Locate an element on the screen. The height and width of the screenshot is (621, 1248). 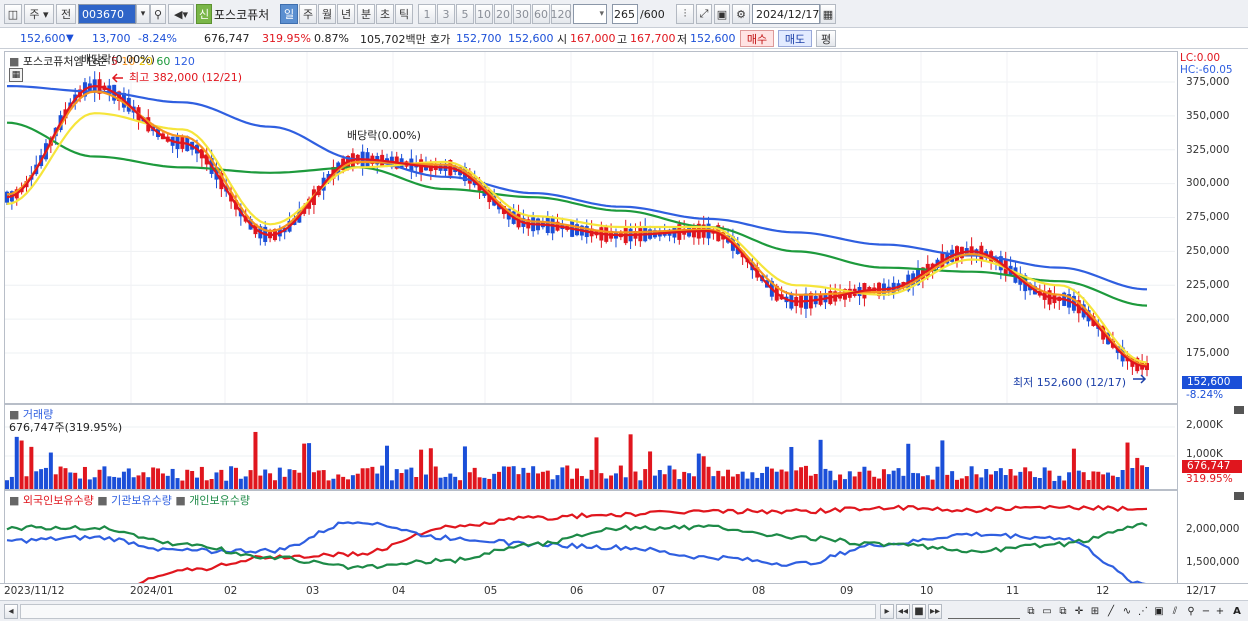
grid-icon: ⊞ is located at coordinates (1095, 611).